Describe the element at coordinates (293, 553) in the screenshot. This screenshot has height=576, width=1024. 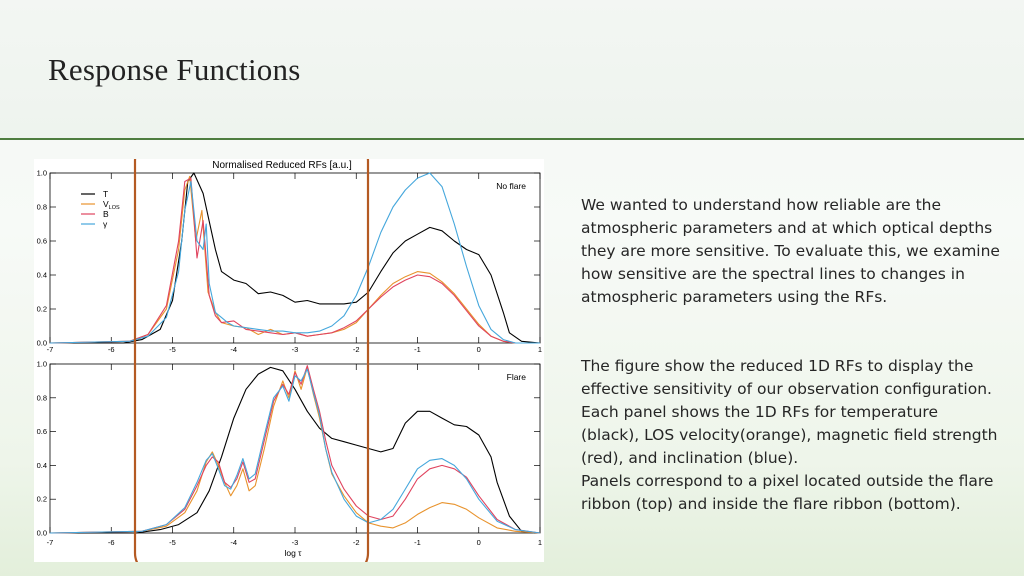
I see `x-axis-label: log τ` at that location.